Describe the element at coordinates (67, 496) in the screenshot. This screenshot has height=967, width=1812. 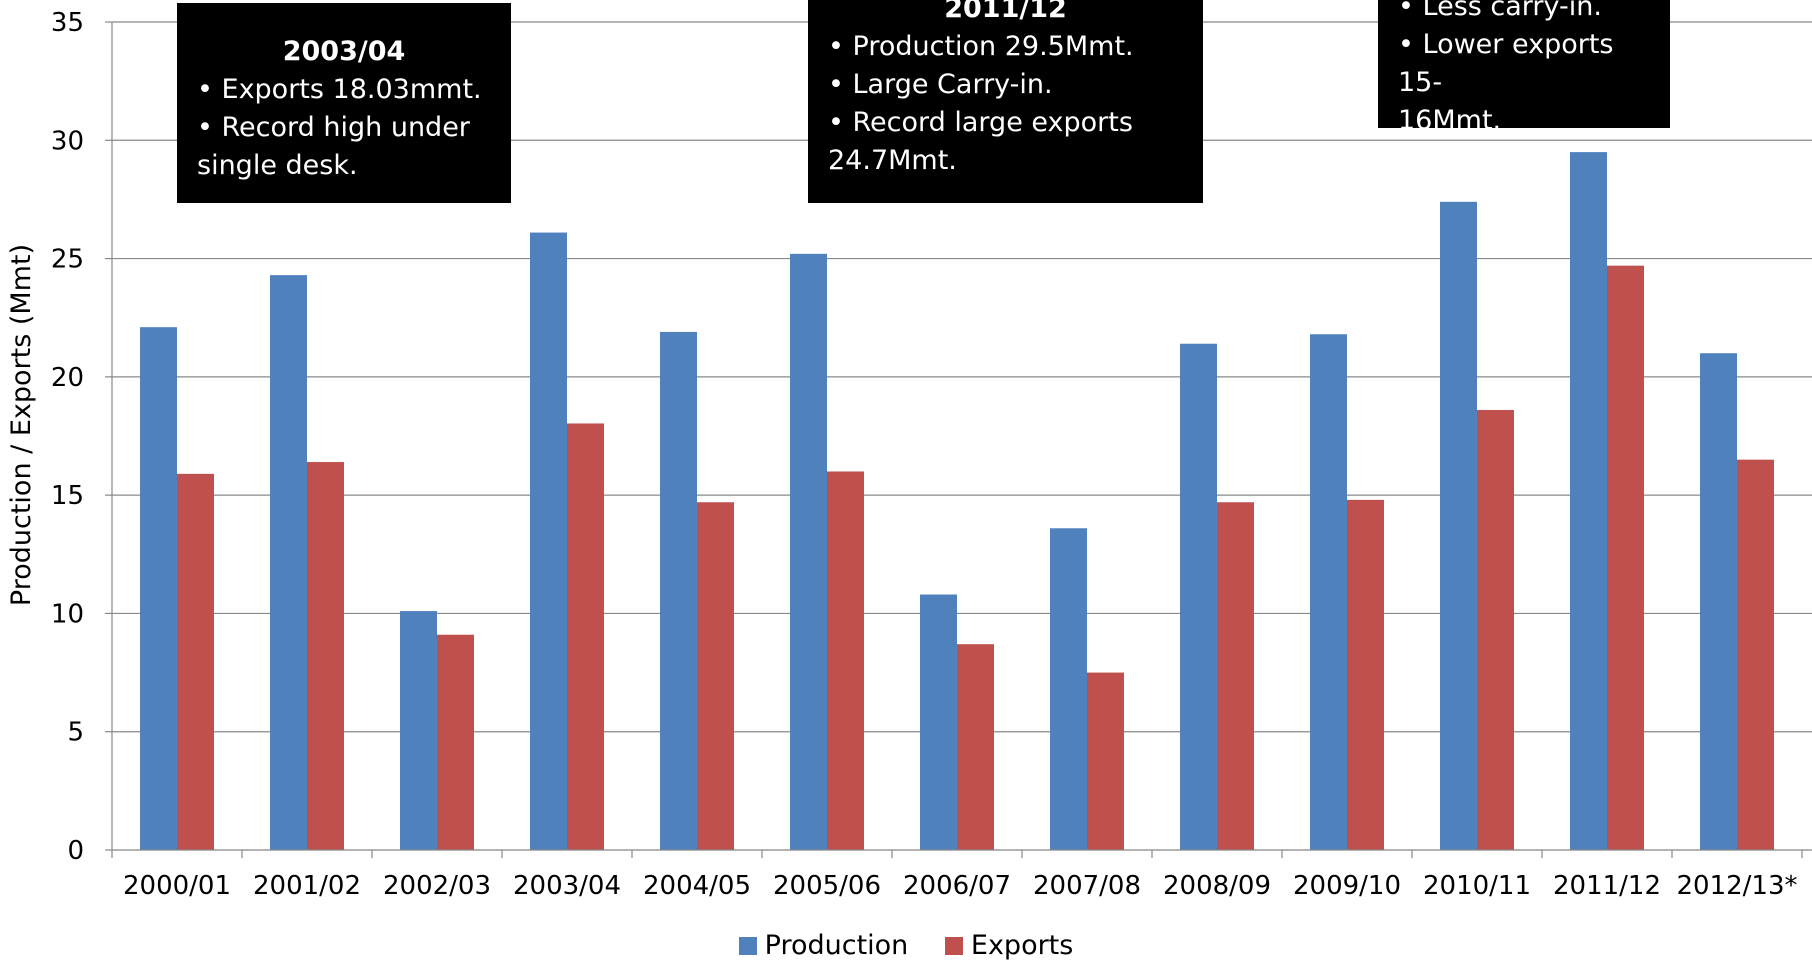
I see `y-tick-label: 15` at that location.